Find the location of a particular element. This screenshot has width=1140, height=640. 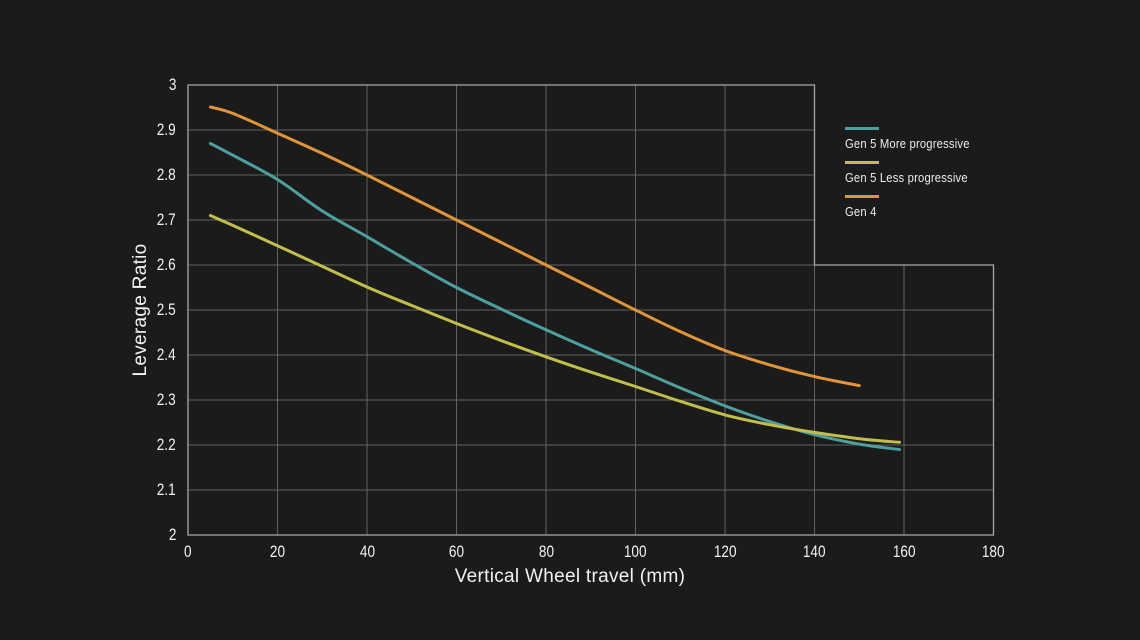

legend-swatch-gen5-less is located at coordinates (862, 162).